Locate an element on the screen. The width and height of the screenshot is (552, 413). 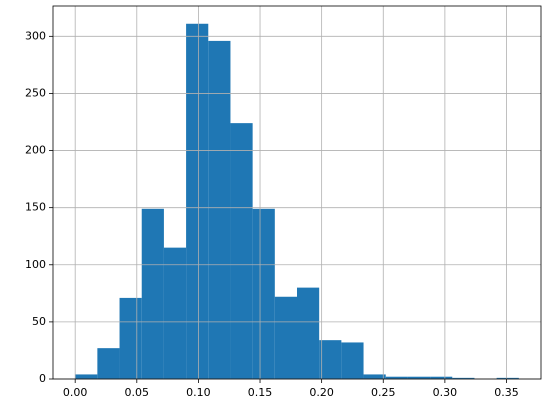
x-tick-label: 0.20 is located at coordinates (321, 392).